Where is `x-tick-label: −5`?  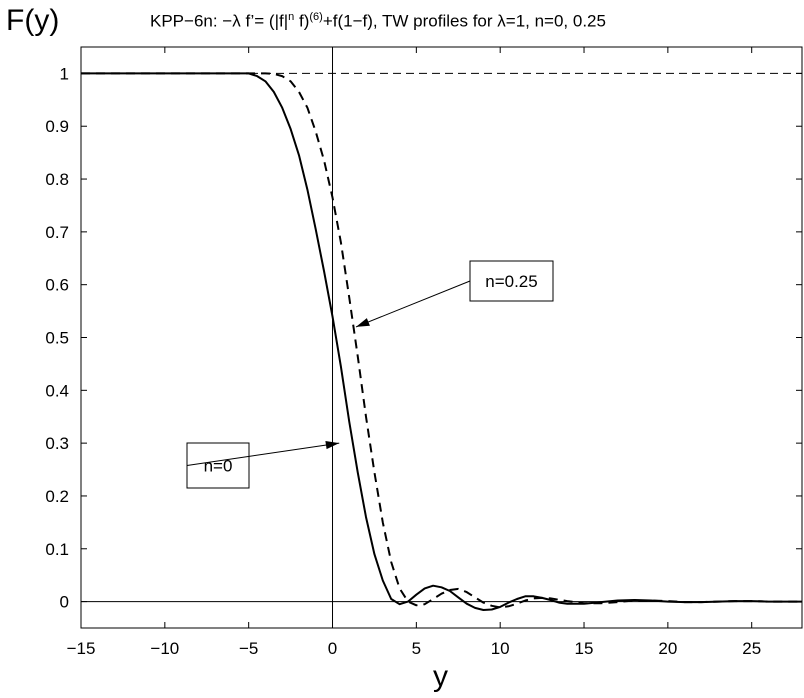
x-tick-label: −5 is located at coordinates (248, 648).